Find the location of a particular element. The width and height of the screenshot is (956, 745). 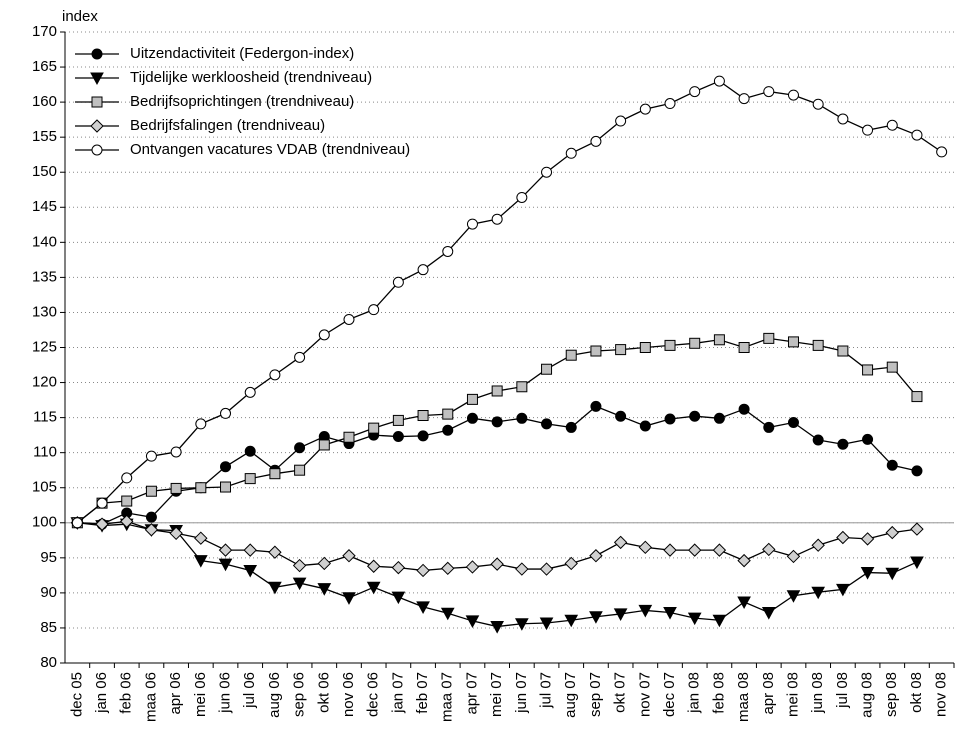

x-tick-label: maa 06 is located at coordinates (150, 697).